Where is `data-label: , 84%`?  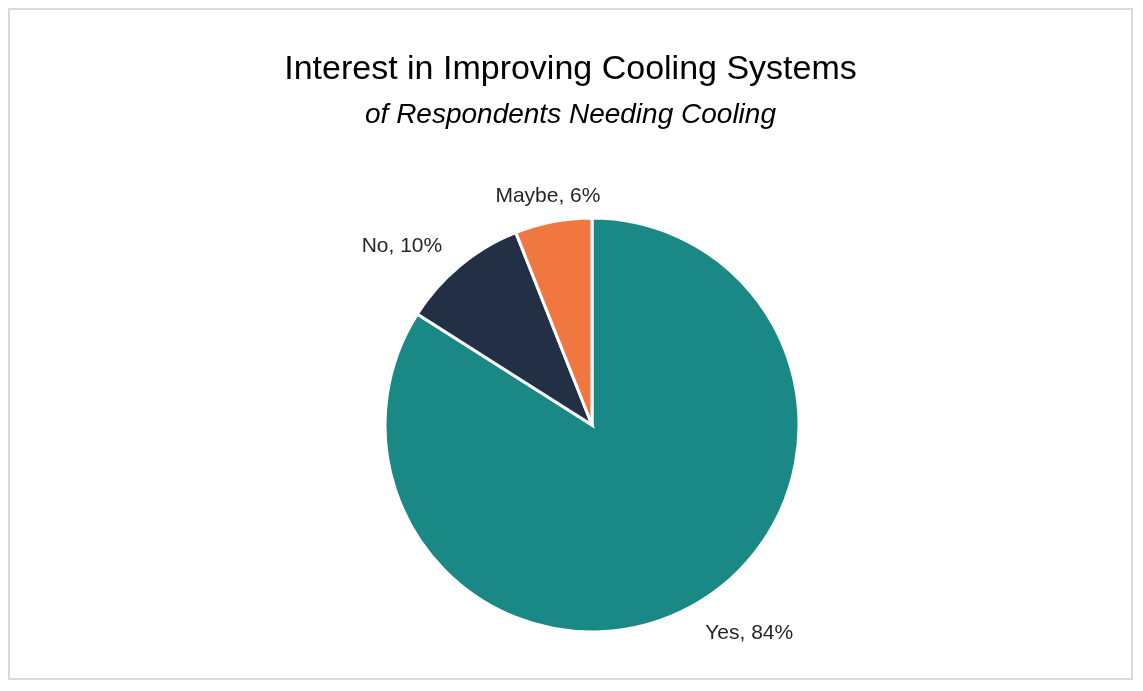 data-label: , 84% is located at coordinates (766, 631).